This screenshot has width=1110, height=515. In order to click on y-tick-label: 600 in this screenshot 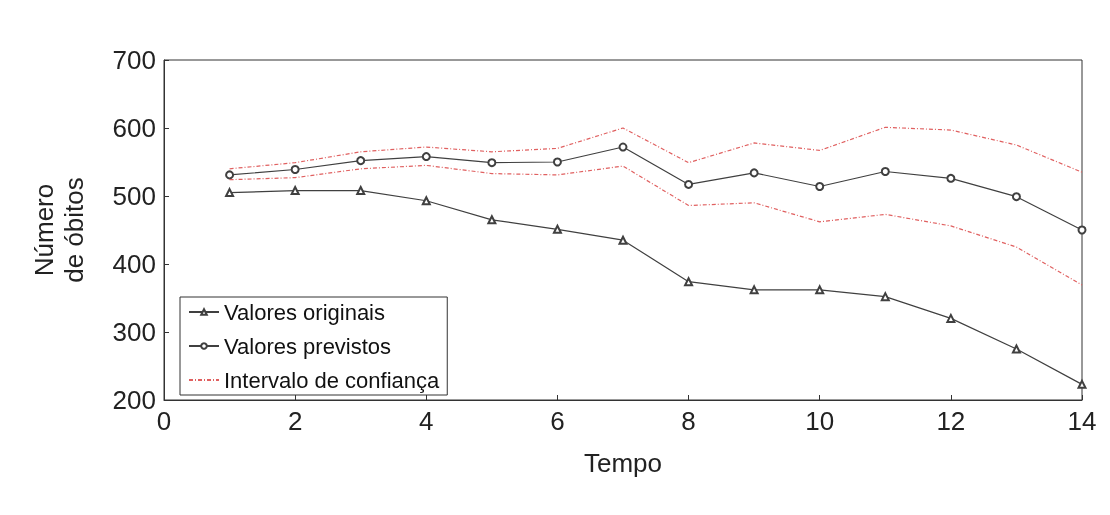, I will do `click(134, 128)`.